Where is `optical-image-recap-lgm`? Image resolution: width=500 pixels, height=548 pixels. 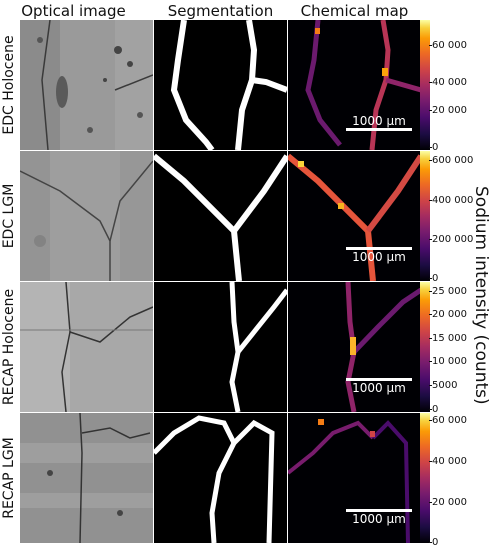 optical-image-recap-lgm is located at coordinates (86, 478).